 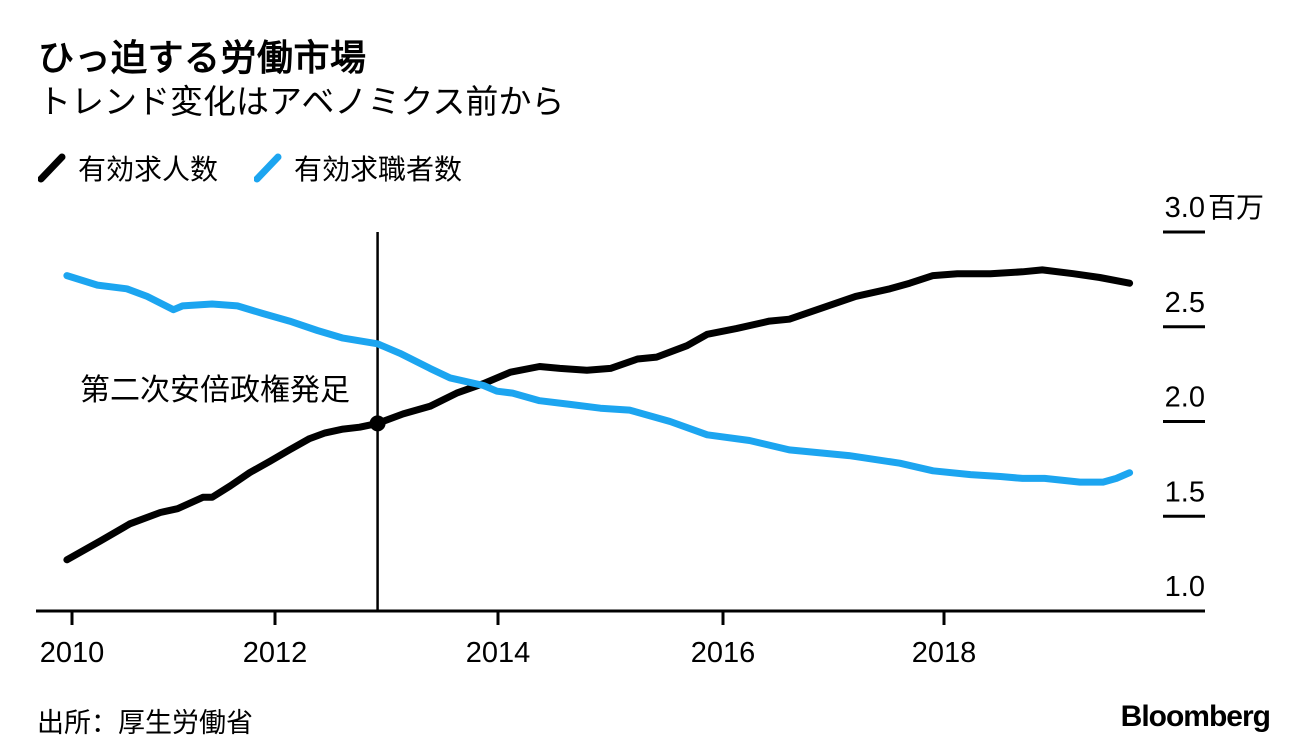 I want to click on y-tick-label: 3.0, so click(x=1185, y=208).